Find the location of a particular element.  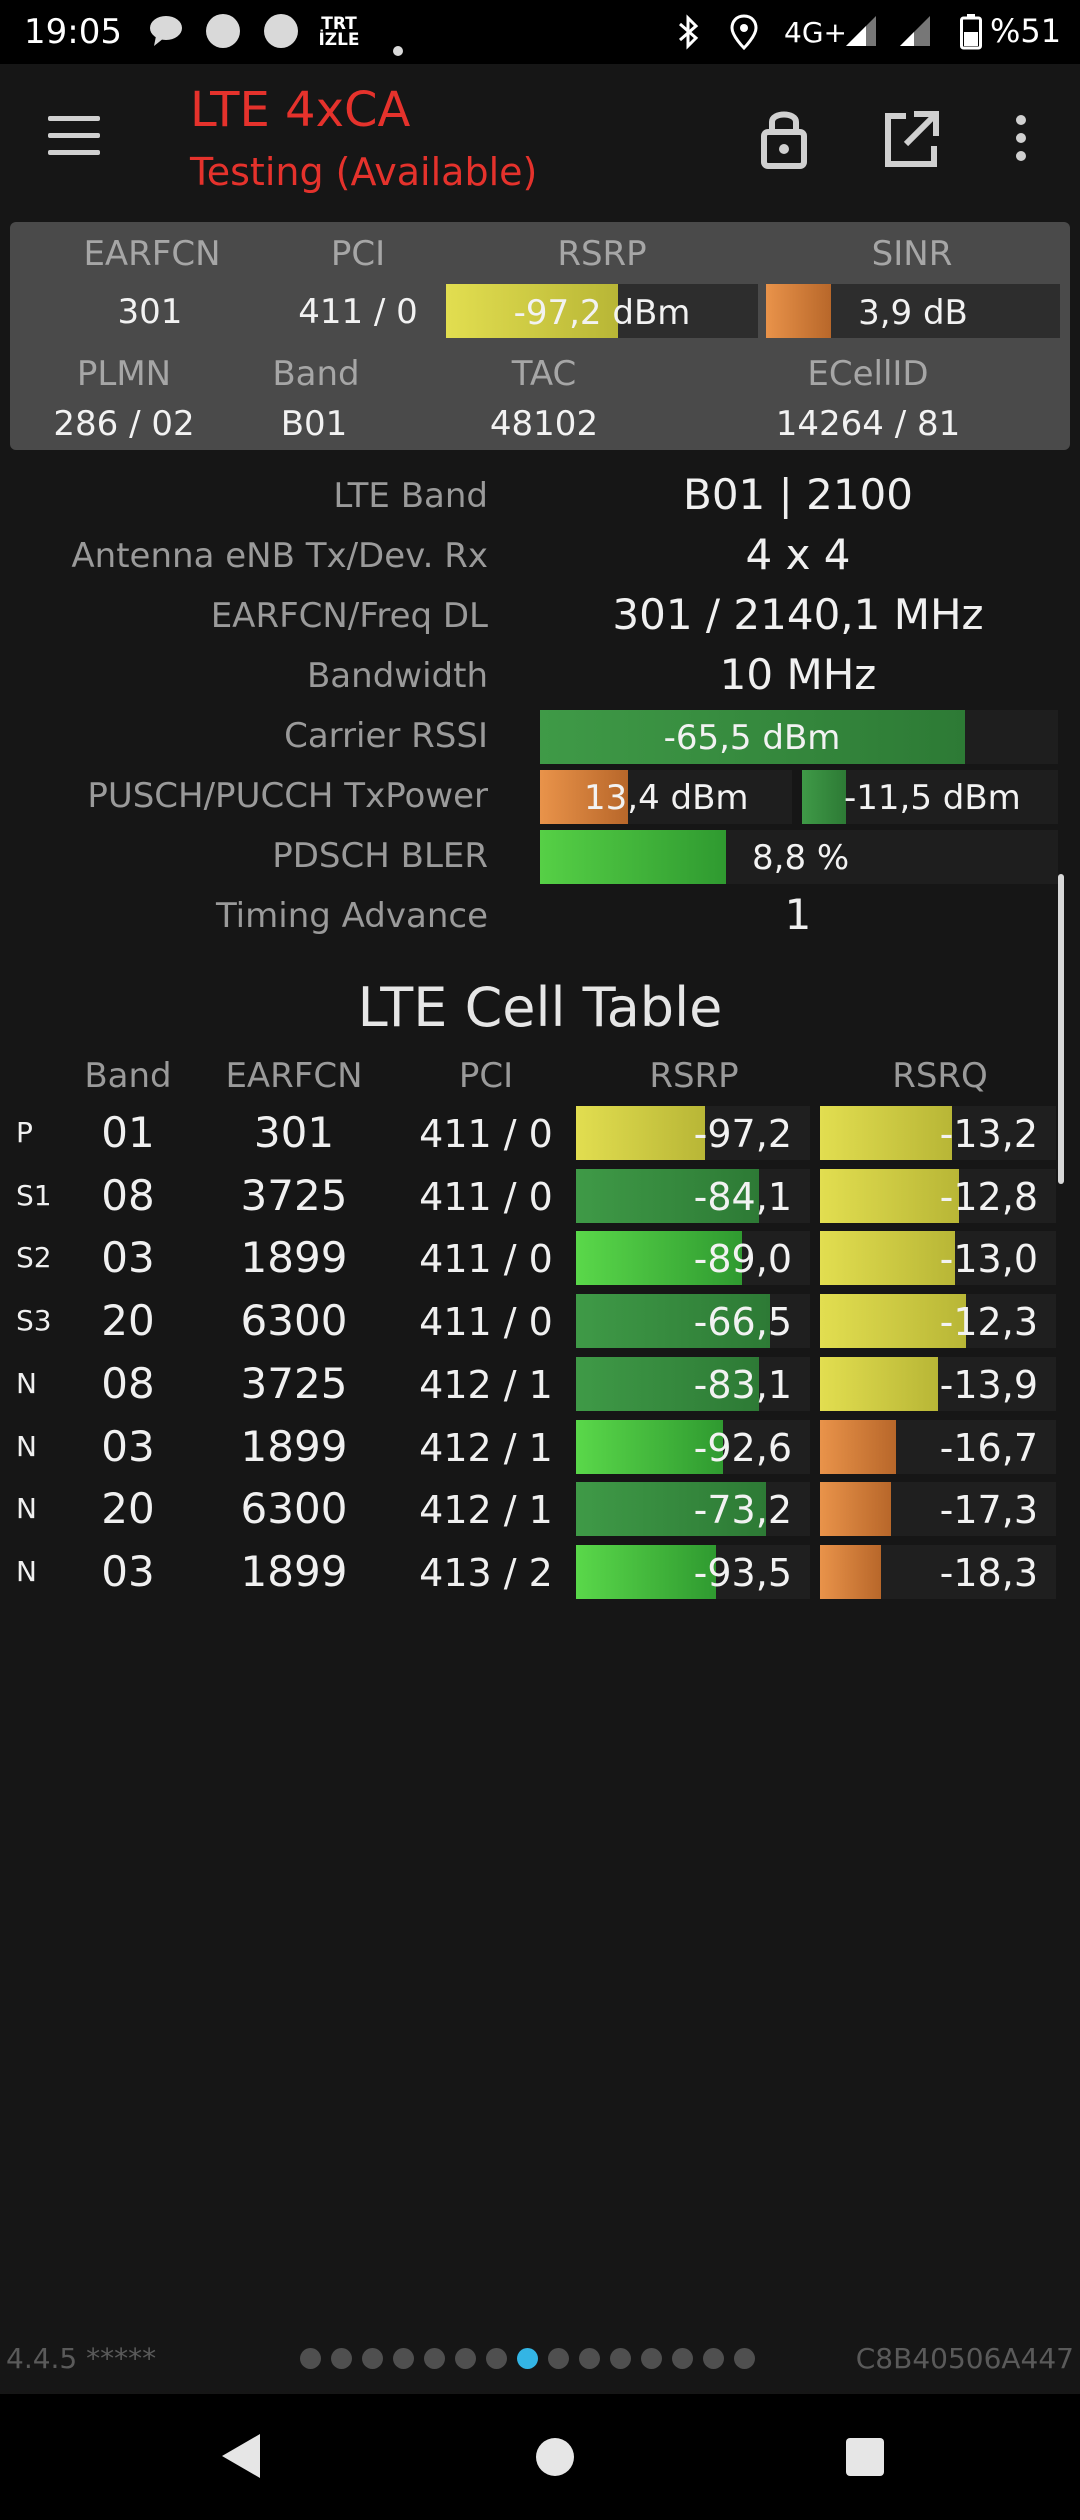

pusch-bar: 13,4 dBm is located at coordinates (666, 797).